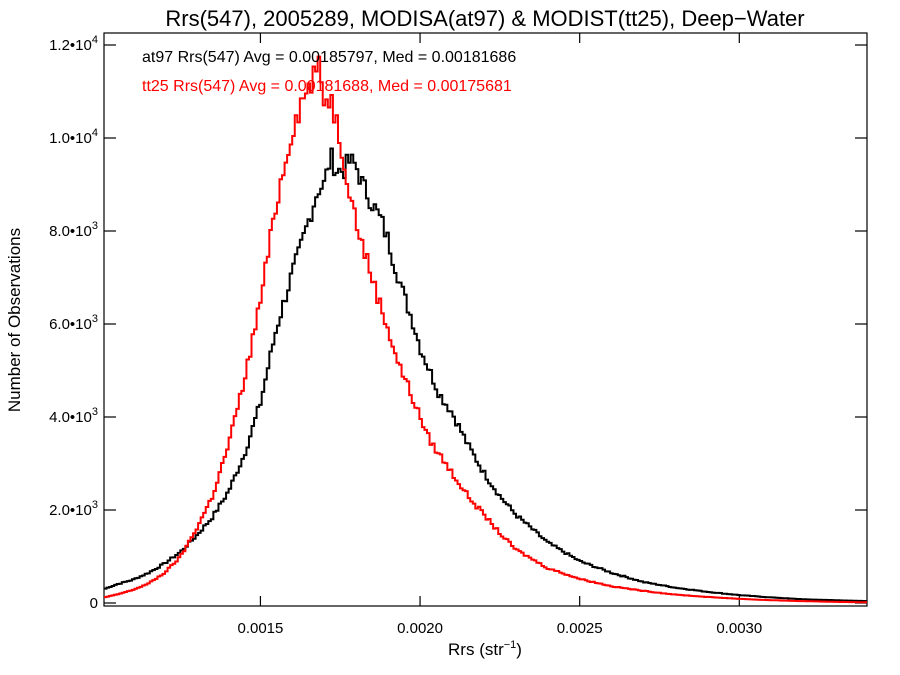  I want to click on y-tick-label: 1.0•104, so click(73, 137).